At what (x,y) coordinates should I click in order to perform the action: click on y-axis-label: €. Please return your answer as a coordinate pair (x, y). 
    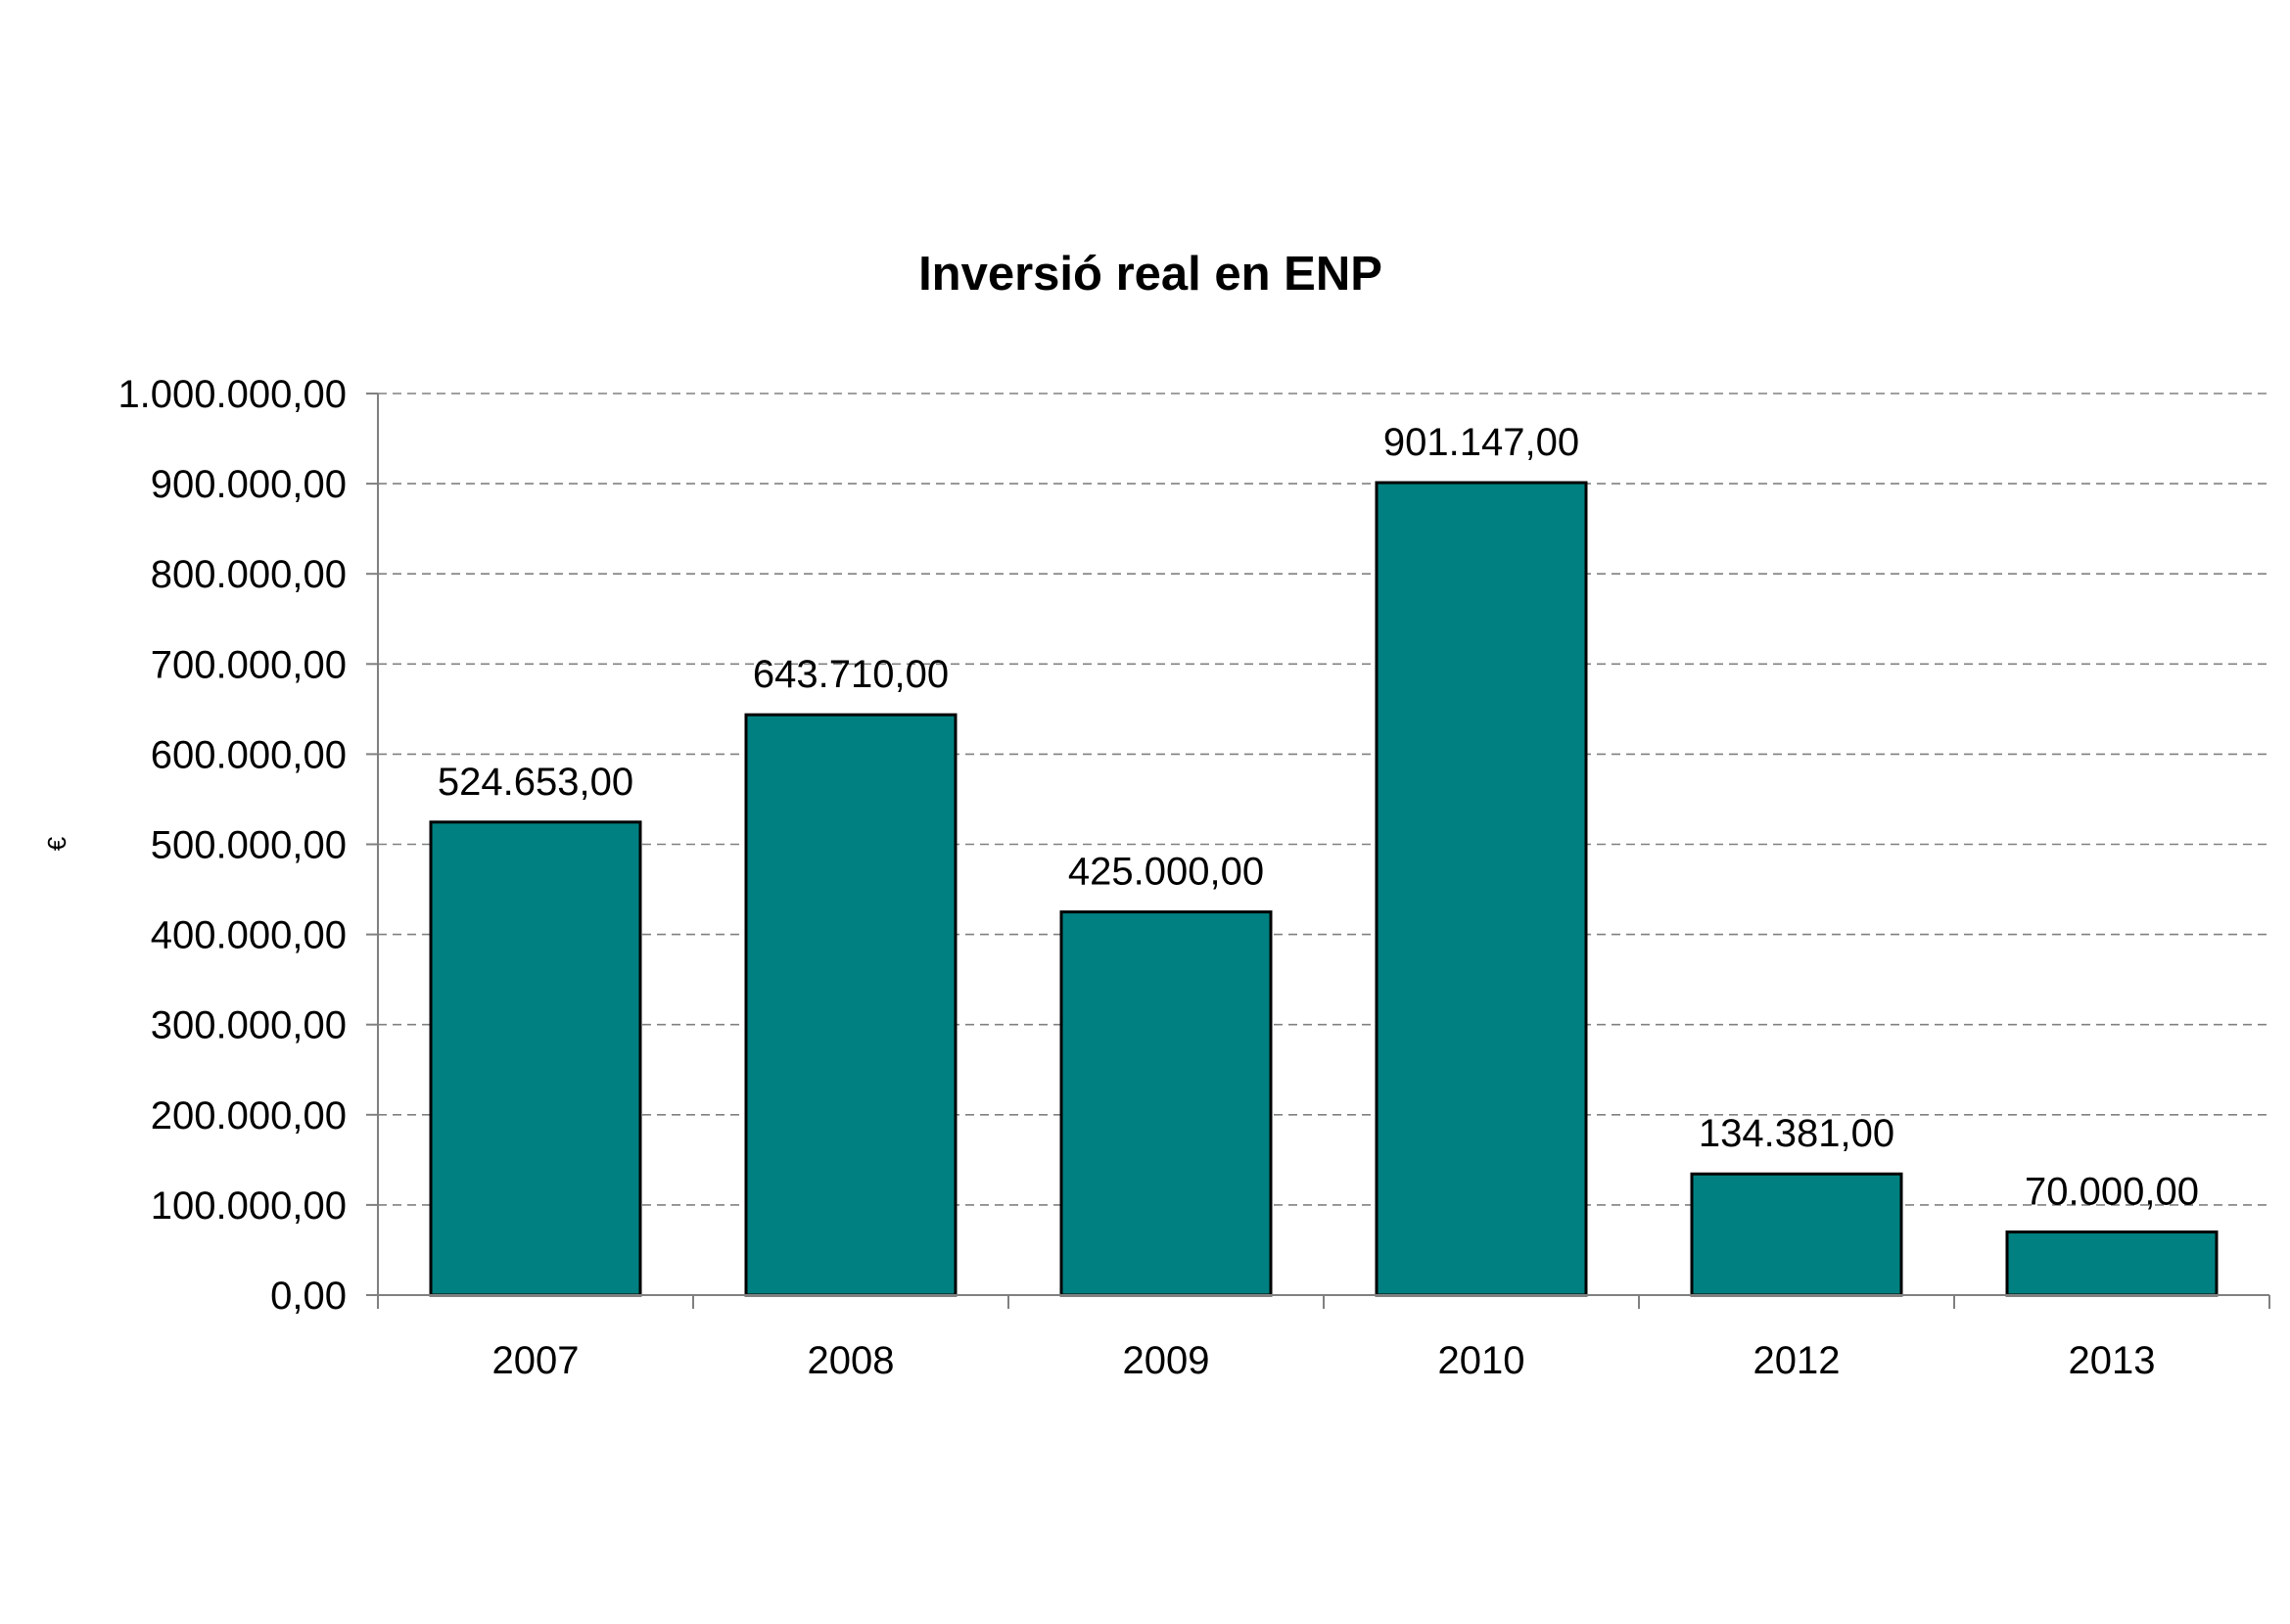
    Looking at the image, I should click on (56, 844).